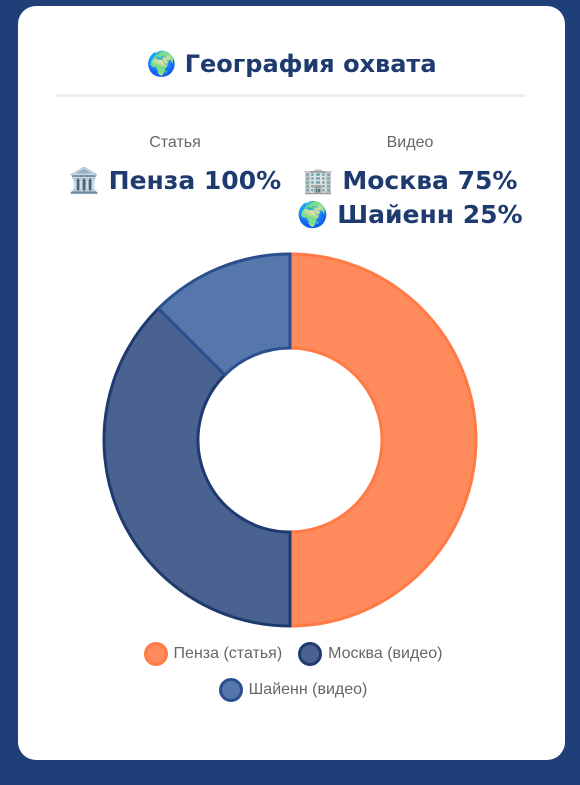 This screenshot has height=785, width=580. What do you see at coordinates (410, 214) in the screenshot?
I see `stat-value: 🌍 Шайенн 25%` at bounding box center [410, 214].